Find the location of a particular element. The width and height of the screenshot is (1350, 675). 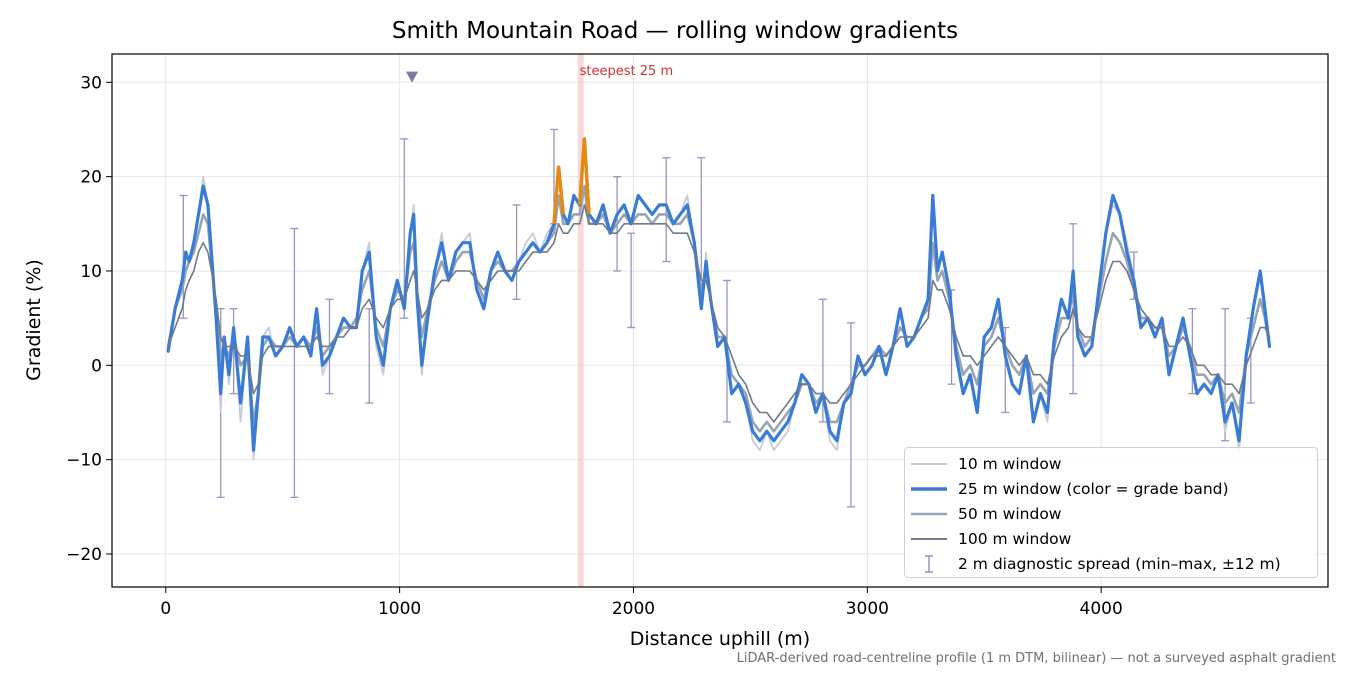

legend-label-100m: 100 m window is located at coordinates (1015, 539).